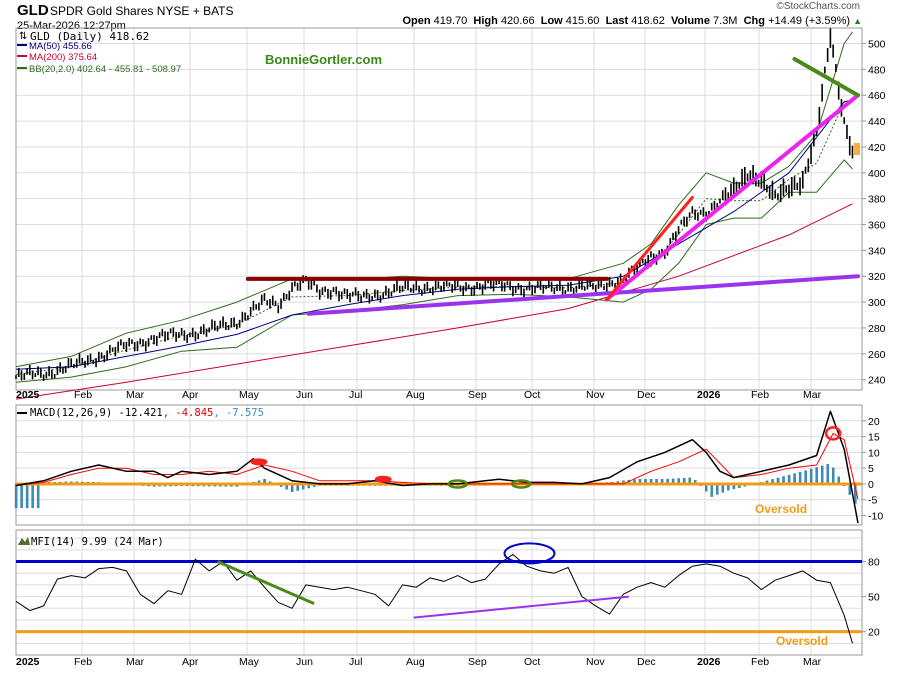 Image resolution: width=900 pixels, height=673 pixels. What do you see at coordinates (877, 174) in the screenshot?
I see `y-tick-label: 400` at bounding box center [877, 174].